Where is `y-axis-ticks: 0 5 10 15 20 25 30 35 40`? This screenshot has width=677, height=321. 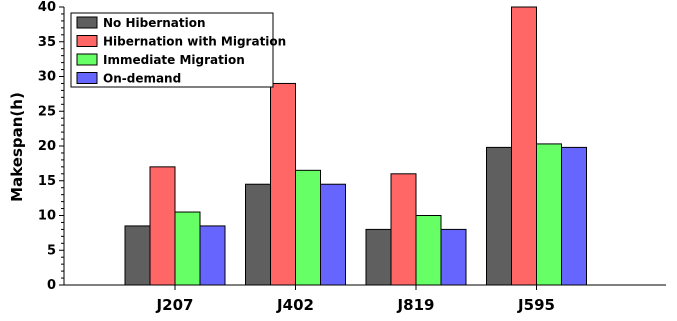
y-axis-ticks: 0 5 10 15 20 25 30 35 40 is located at coordinates (51, 146).